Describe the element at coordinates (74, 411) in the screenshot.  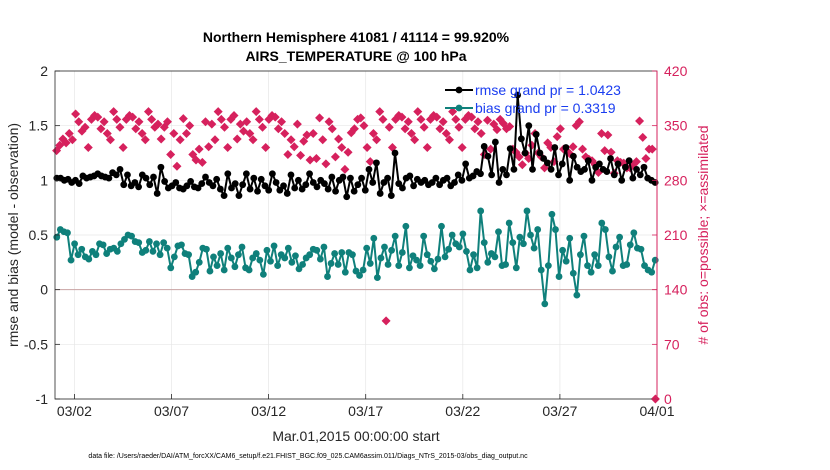
I see `x-tick-label: 03/02` at that location.